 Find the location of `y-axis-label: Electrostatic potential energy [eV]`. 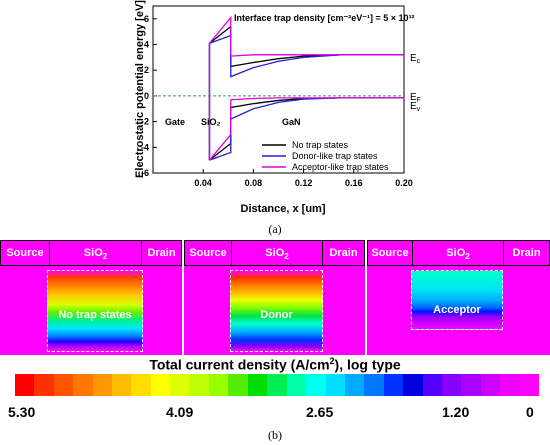

y-axis-label: Electrostatic potential energy [eV] is located at coordinates (140, 89).